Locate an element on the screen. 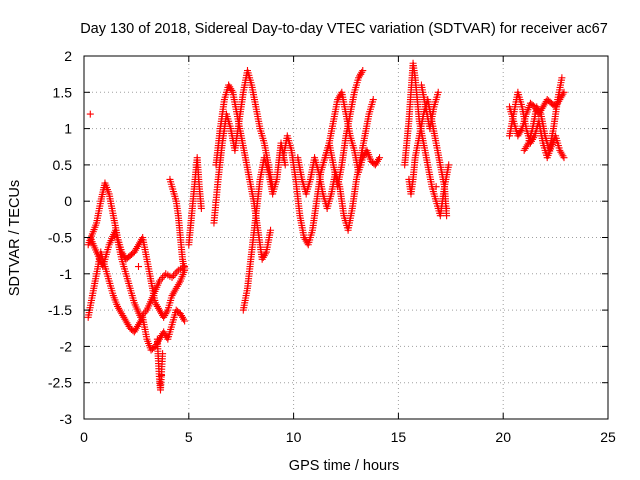 This screenshot has width=640, height=480. y-tick-label: 1 is located at coordinates (68, 129).